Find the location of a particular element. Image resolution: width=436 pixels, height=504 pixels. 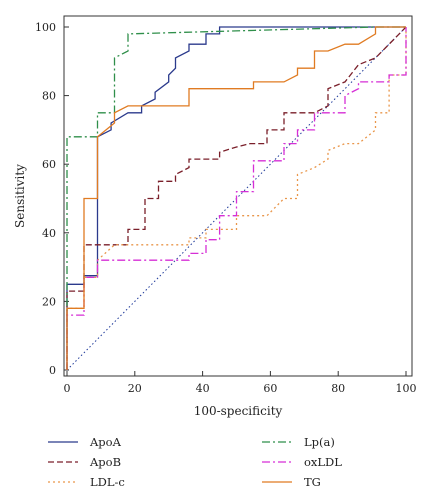

x-tick-label: 0 is located at coordinates (67, 388).